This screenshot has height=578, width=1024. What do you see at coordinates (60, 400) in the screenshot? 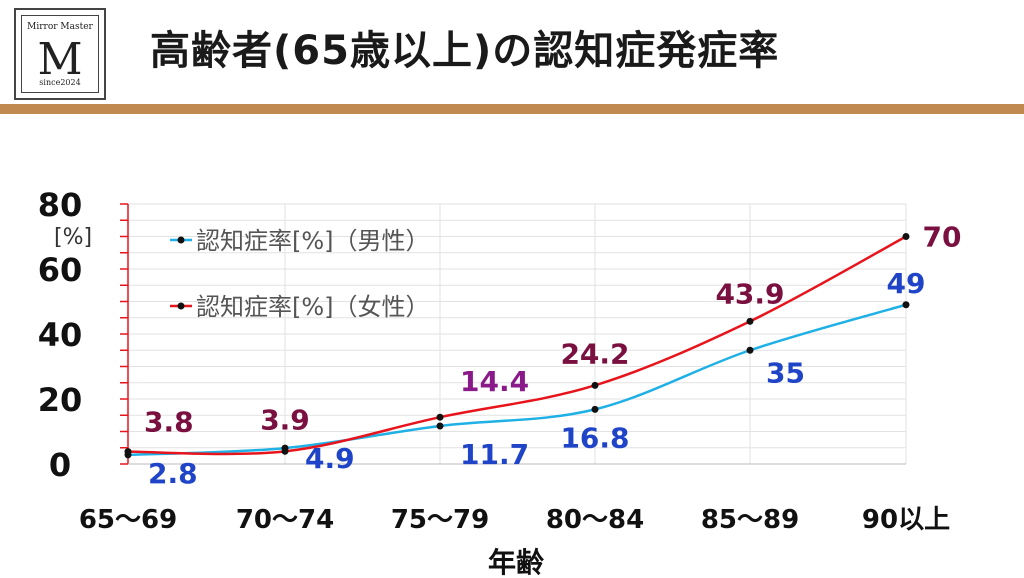
I see `y-tick-label: 20` at bounding box center [60, 400].